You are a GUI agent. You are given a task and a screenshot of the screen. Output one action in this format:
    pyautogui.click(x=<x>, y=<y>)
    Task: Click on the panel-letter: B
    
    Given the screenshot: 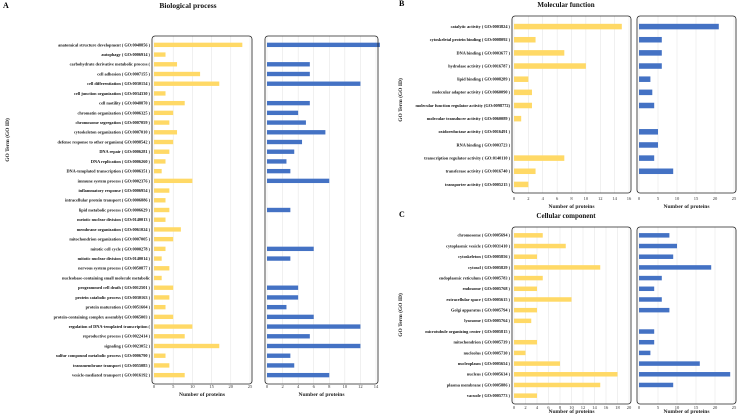 What is the action you would take?
    pyautogui.click(x=402, y=4)
    